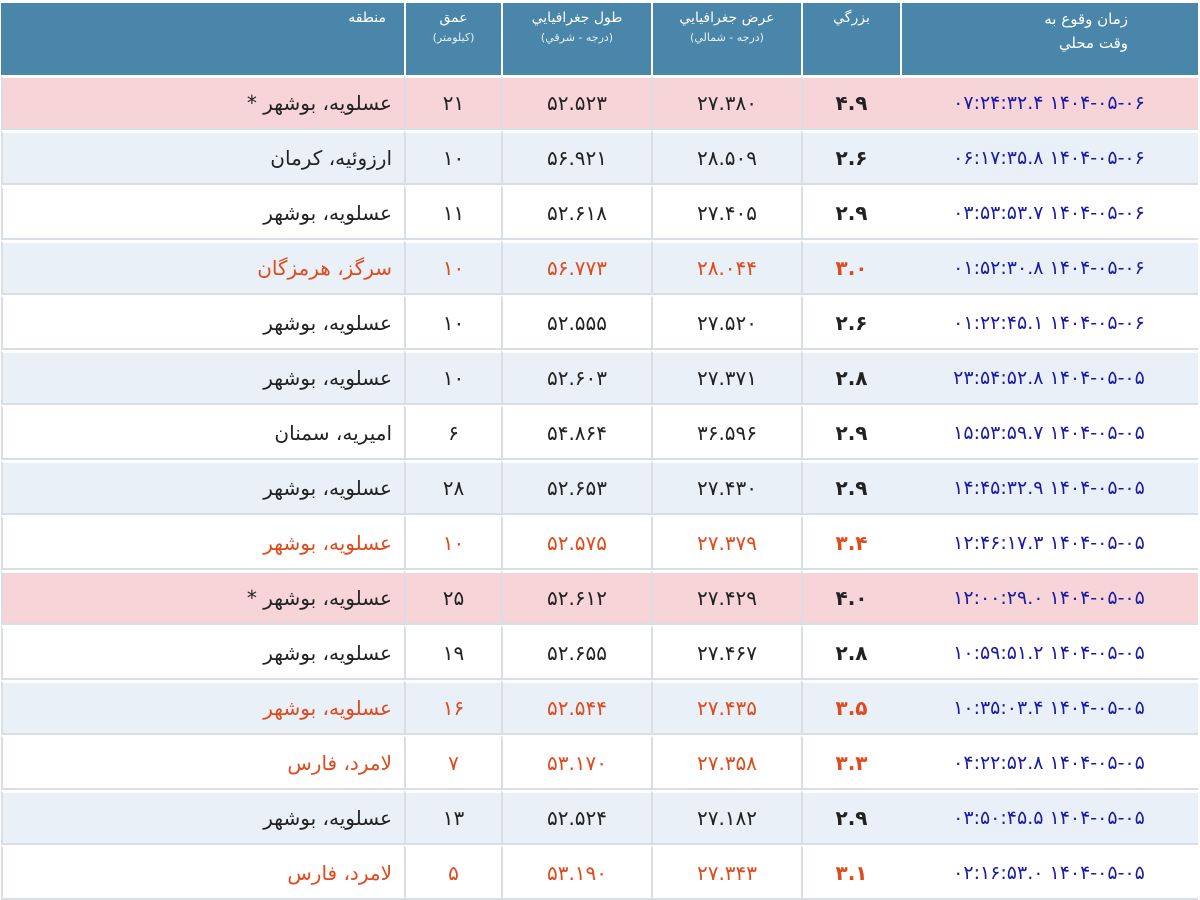 The width and height of the screenshot is (1200, 900). What do you see at coordinates (850, 762) in the screenshot?
I see `magnitude-cell: ۳.۳` at bounding box center [850, 762].